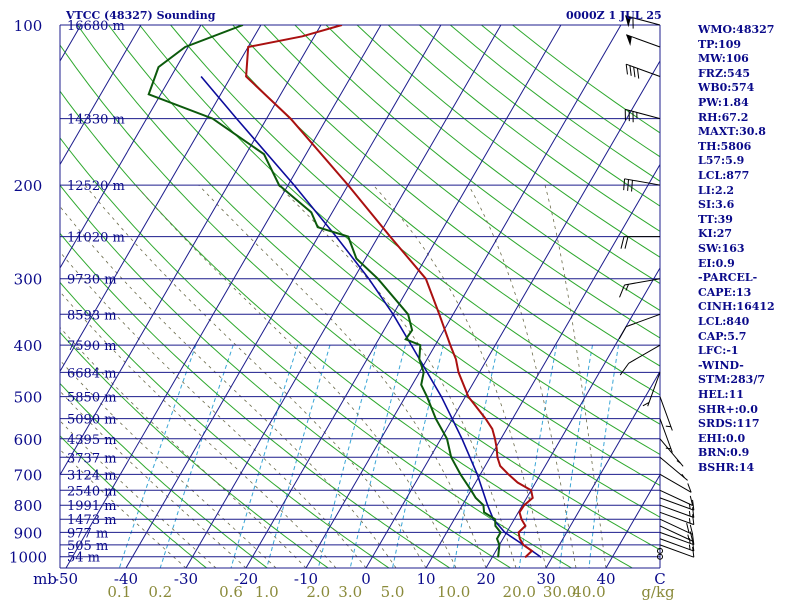 The image size is (800, 600). I want to click on temperature-tick-label: -20, so click(246, 579).